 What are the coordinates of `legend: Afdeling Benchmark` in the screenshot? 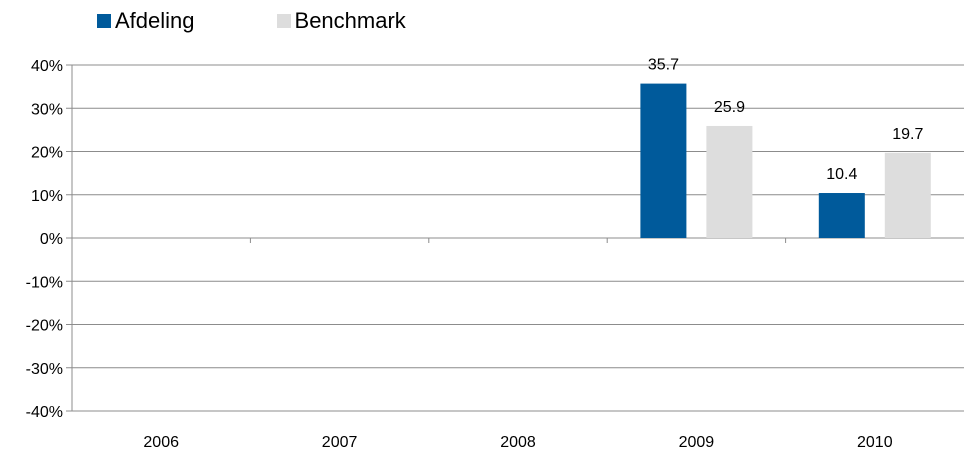 It's located at (292, 21).